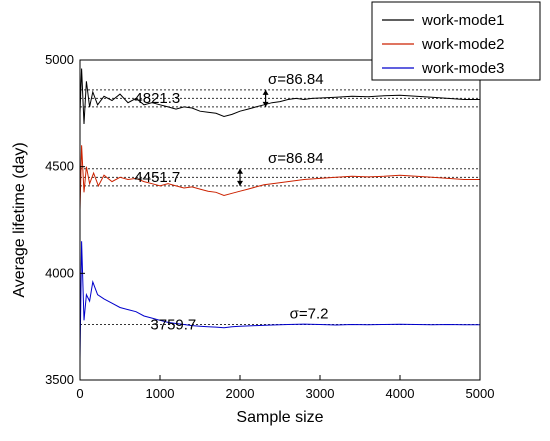  Describe the element at coordinates (463, 20) in the screenshot. I see `legend-label: work-mode1` at that location.